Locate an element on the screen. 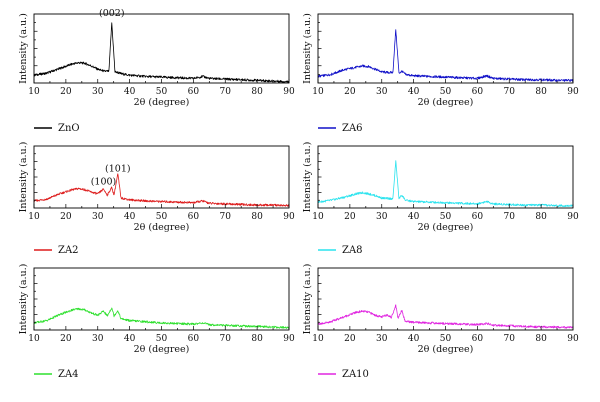  peak-annotation: (101) is located at coordinates (118, 168).